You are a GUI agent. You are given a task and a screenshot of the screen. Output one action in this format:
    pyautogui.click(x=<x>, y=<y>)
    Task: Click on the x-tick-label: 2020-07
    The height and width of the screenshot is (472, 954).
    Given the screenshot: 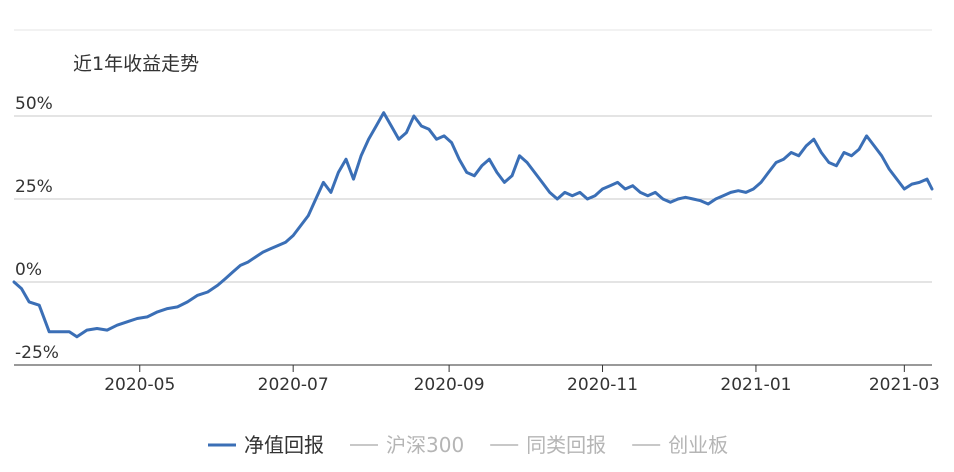 What is the action you would take?
    pyautogui.click(x=293, y=385)
    